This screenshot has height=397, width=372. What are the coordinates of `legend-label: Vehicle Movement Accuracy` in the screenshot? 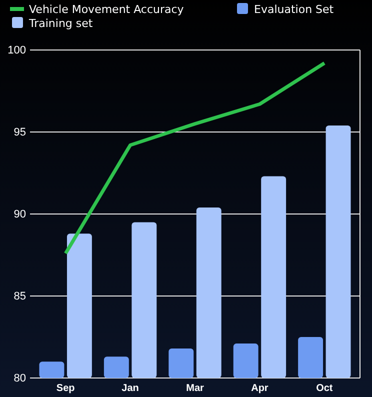 It's located at (106, 9).